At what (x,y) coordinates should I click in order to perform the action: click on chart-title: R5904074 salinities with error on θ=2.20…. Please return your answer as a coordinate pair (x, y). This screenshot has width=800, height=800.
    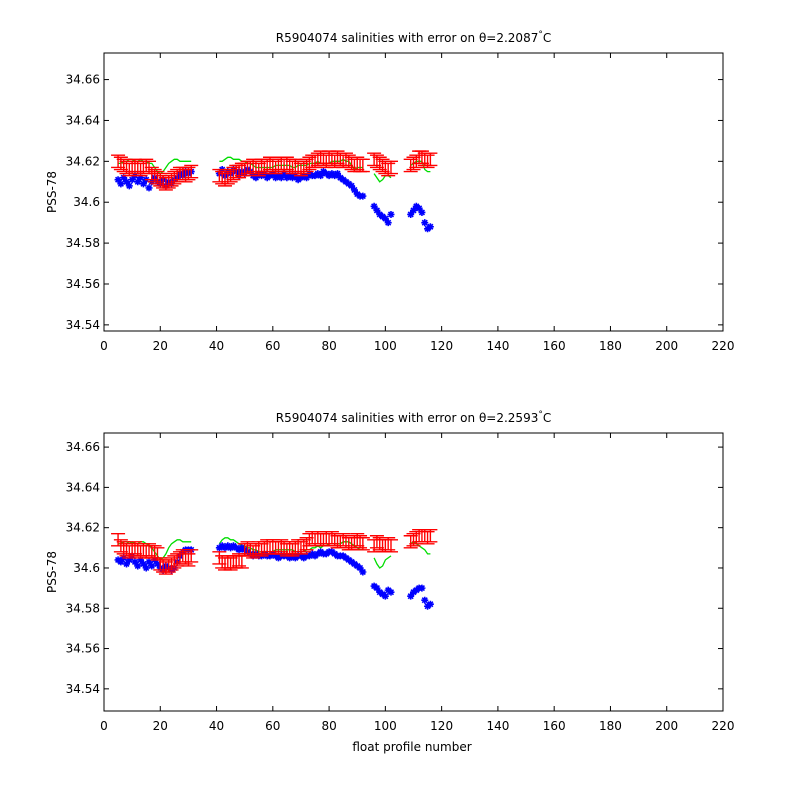
    Looking at the image, I should click on (413, 37).